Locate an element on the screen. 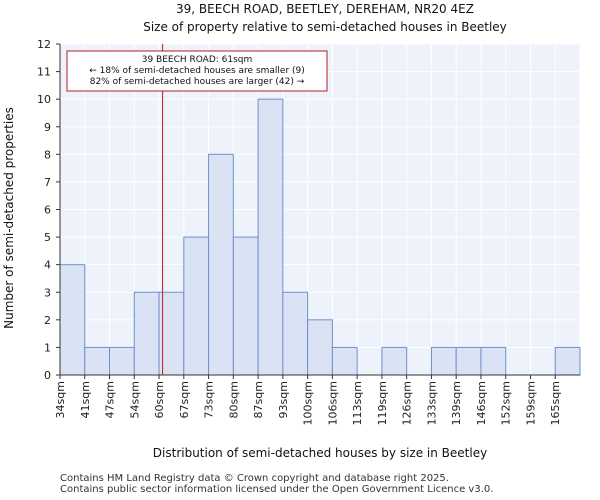 Image resolution: width=600 pixels, height=500 pixels. y-tick-label: 3 is located at coordinates (47, 292).